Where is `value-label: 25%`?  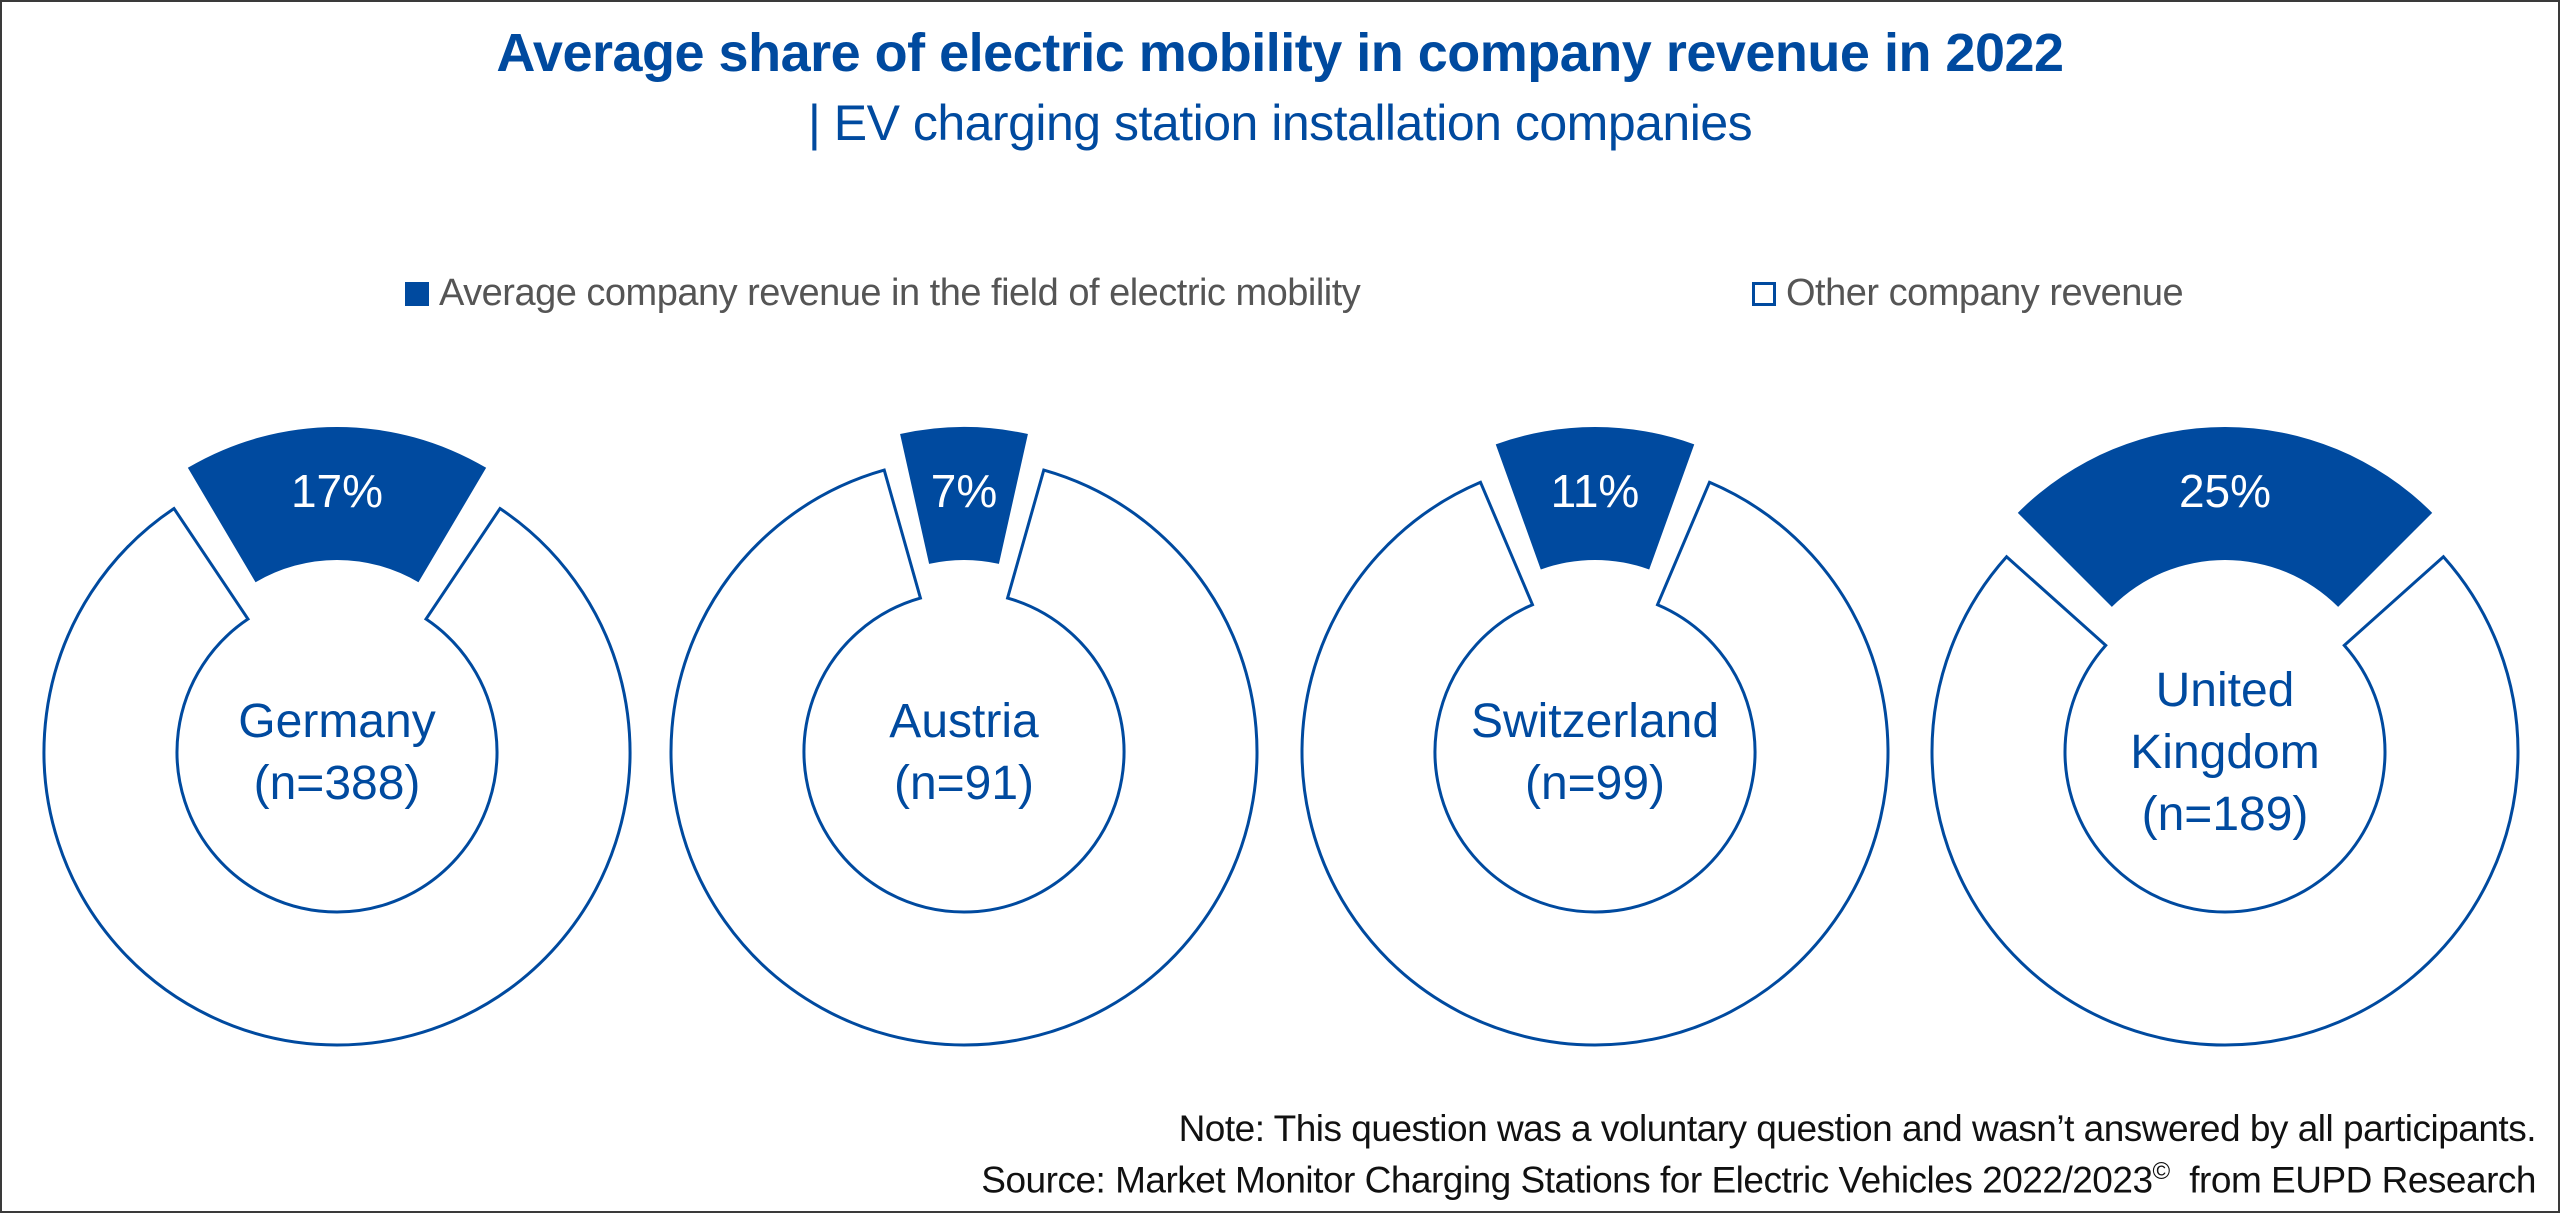 value-label: 25% is located at coordinates (2225, 491).